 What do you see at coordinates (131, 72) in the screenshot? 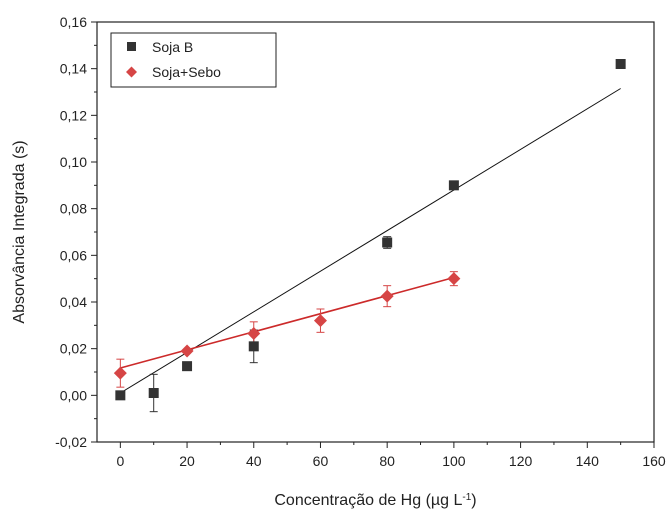
I see `legend-marker-soja-sebo` at bounding box center [131, 72].